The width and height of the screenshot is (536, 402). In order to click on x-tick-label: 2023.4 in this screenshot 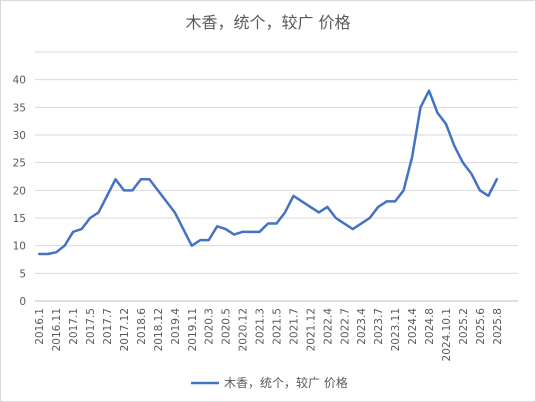, I will do `click(362, 326)`.